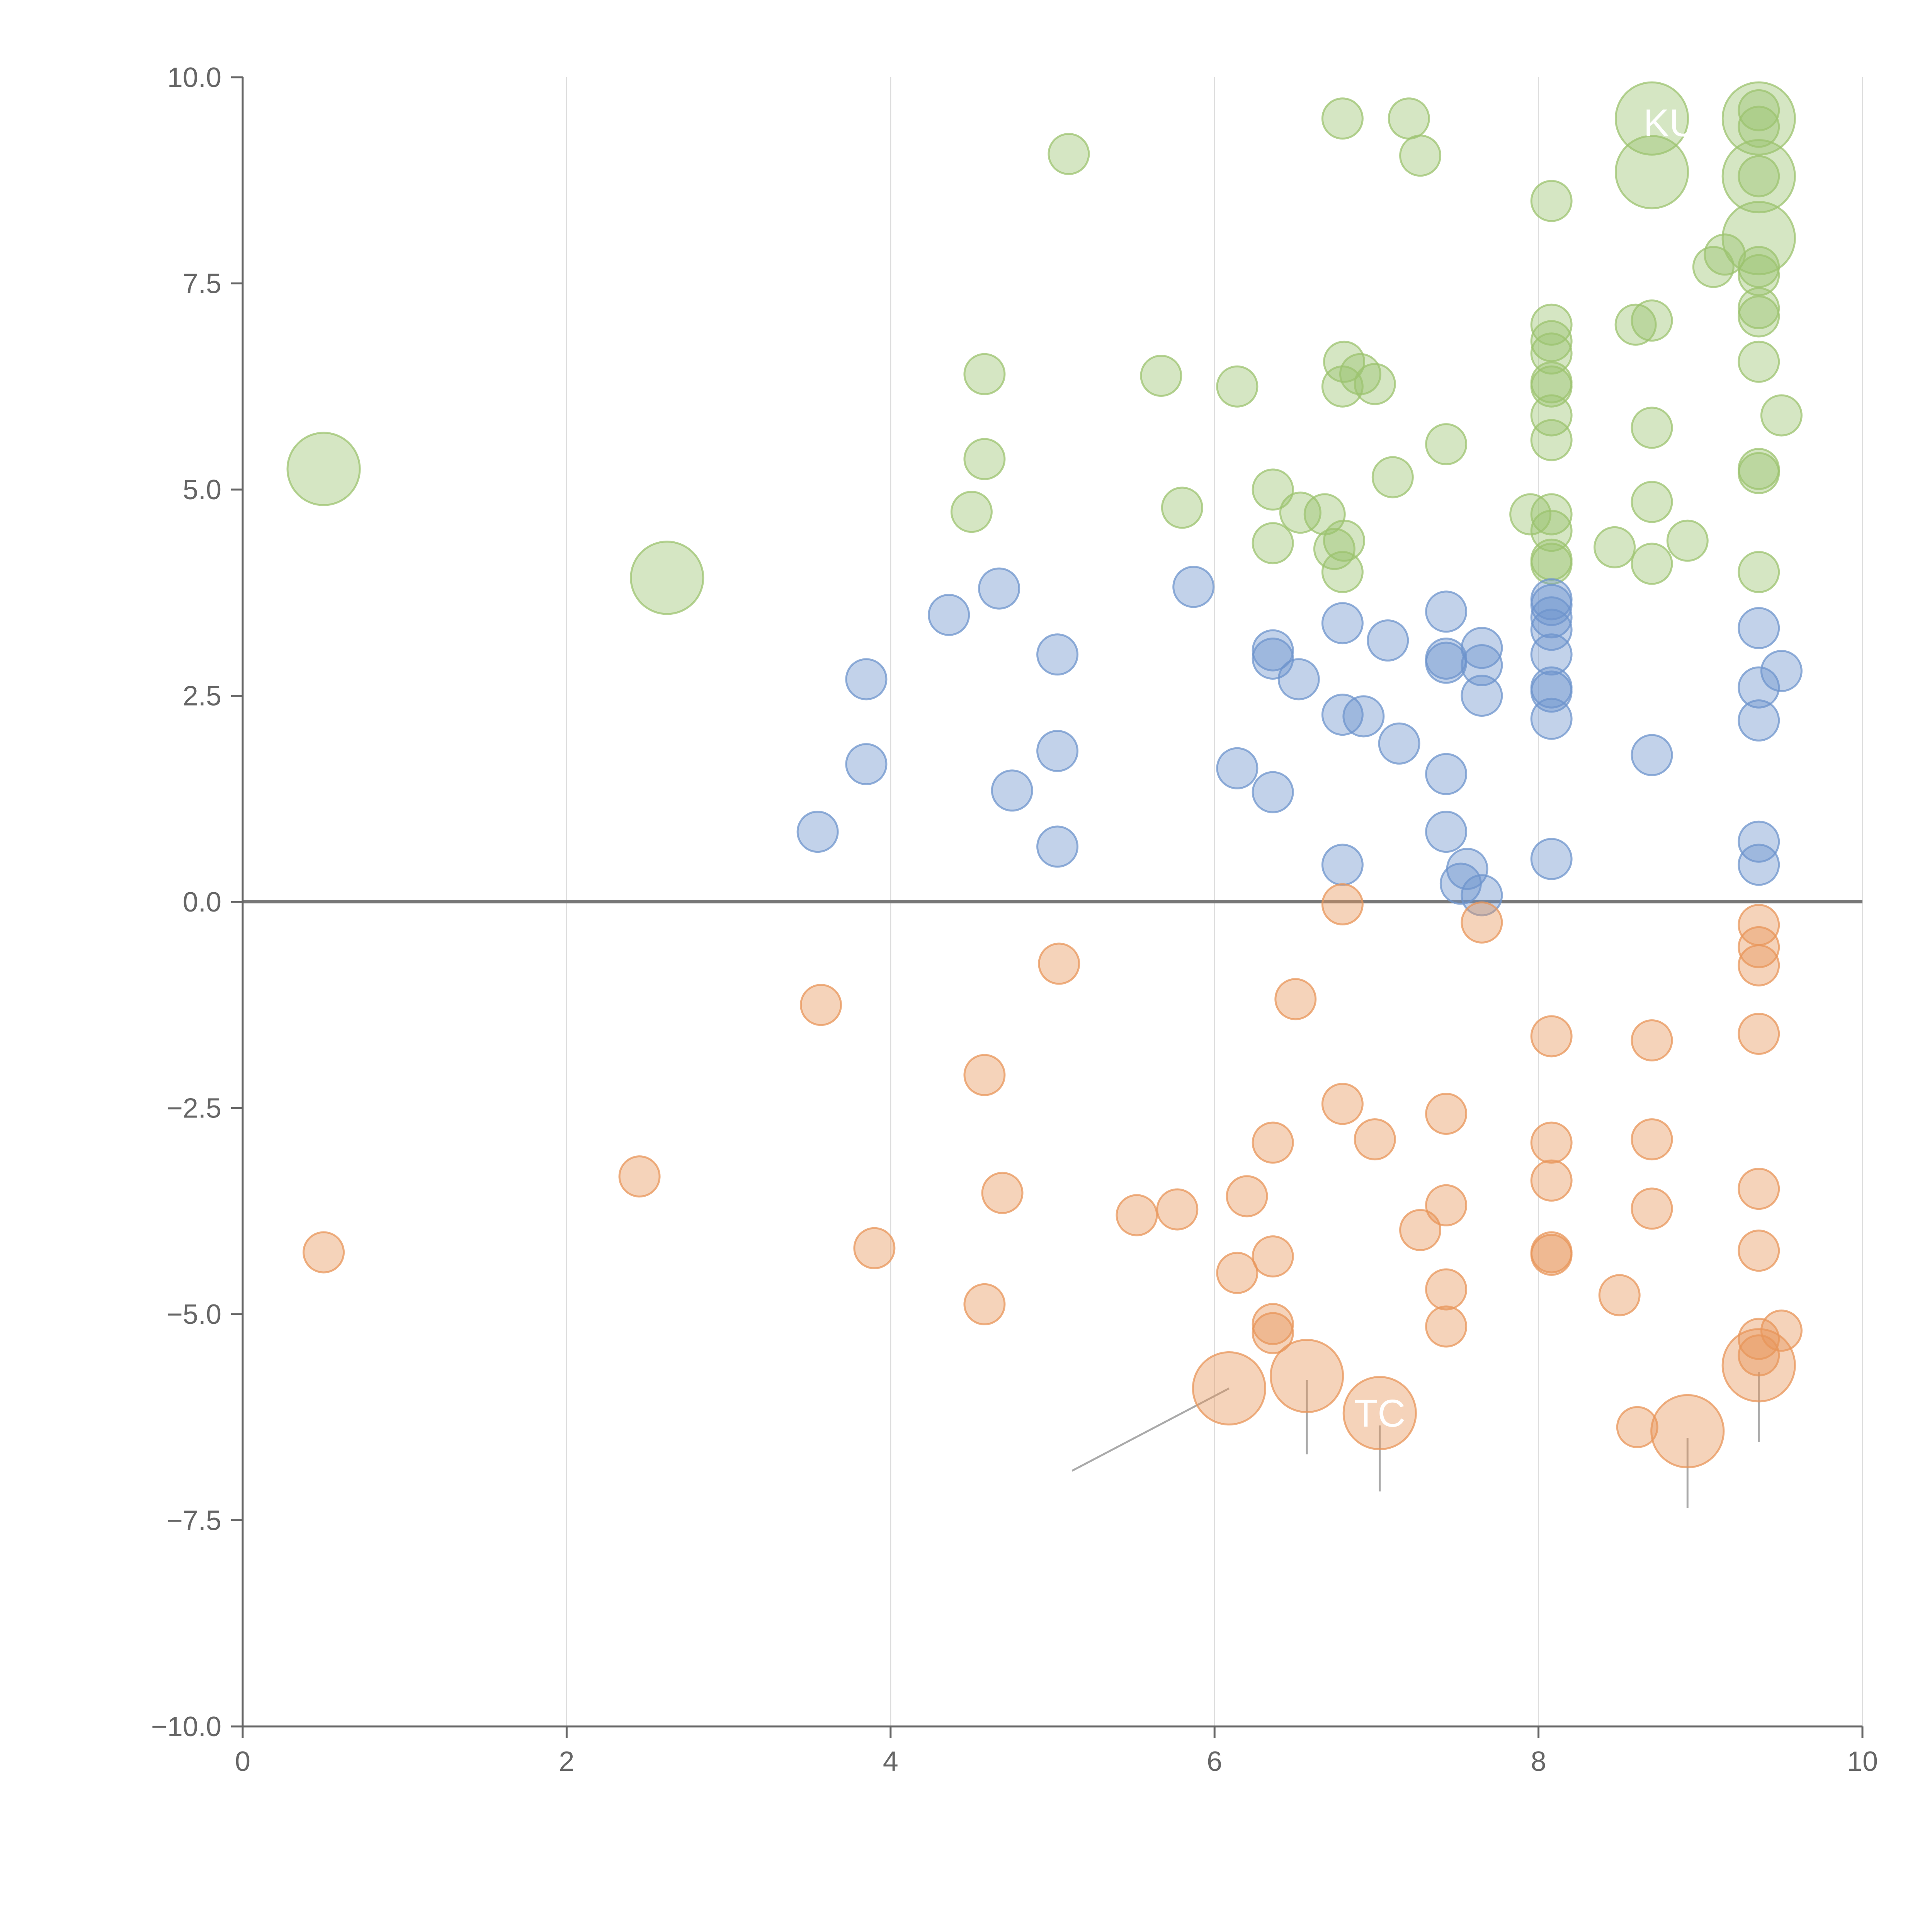  What do you see at coordinates (1684, 123) in the screenshot?
I see `bubble-label-1: KUR` at bounding box center [1684, 123].